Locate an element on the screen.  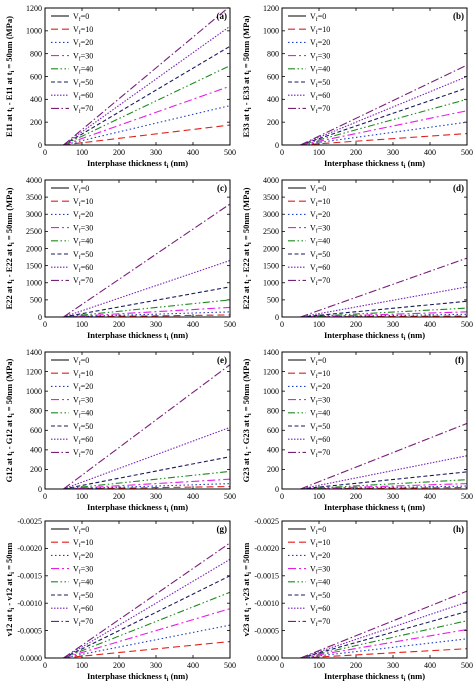
y-tick-label: 3000 is located at coordinates (271, 214).